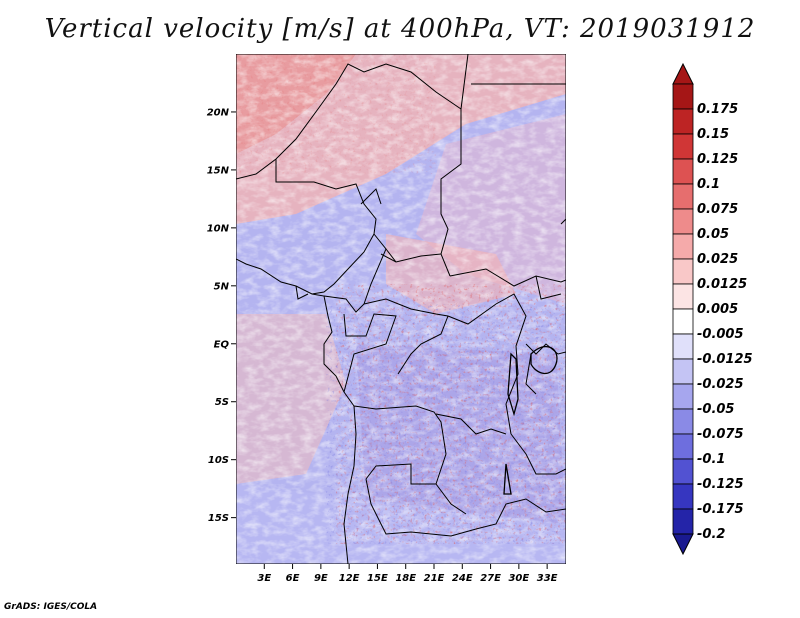  I want to click on north-speckle, so click(336, 114).